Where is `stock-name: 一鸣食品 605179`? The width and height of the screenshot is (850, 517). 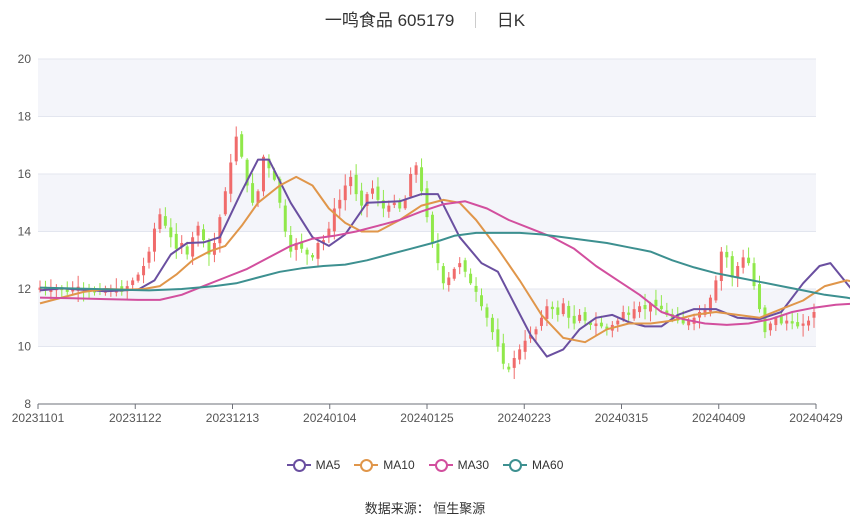
stock-name: 一鸣食品 605179 is located at coordinates (389, 20).